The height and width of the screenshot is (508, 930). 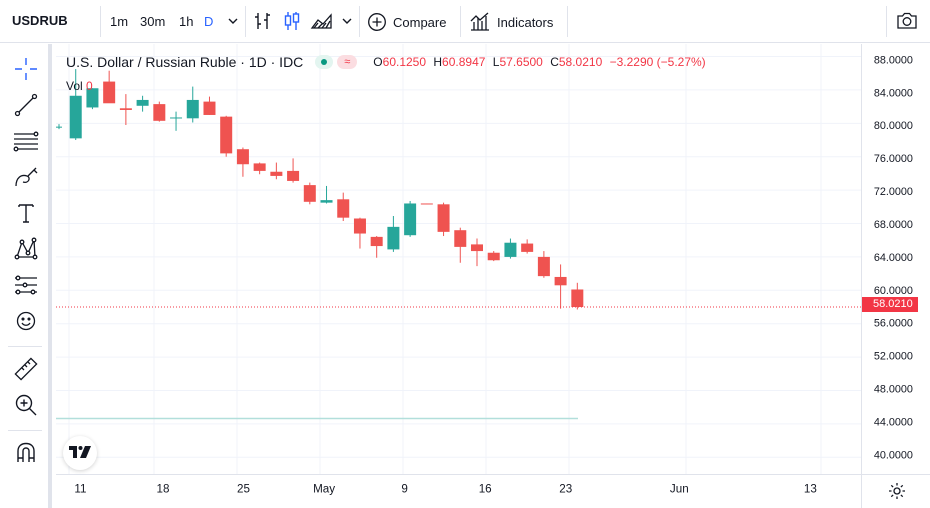 What do you see at coordinates (679, 488) in the screenshot?
I see `time-tick-label: Jun` at bounding box center [679, 488].